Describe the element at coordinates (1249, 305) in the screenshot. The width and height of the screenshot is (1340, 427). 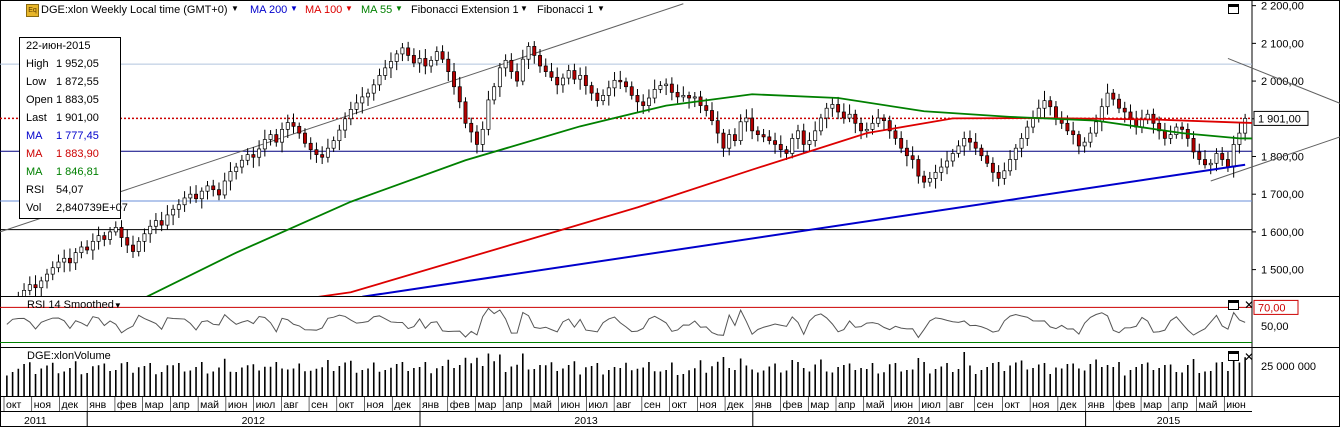
I see `rsi-panel-close-button: ✕` at that location.